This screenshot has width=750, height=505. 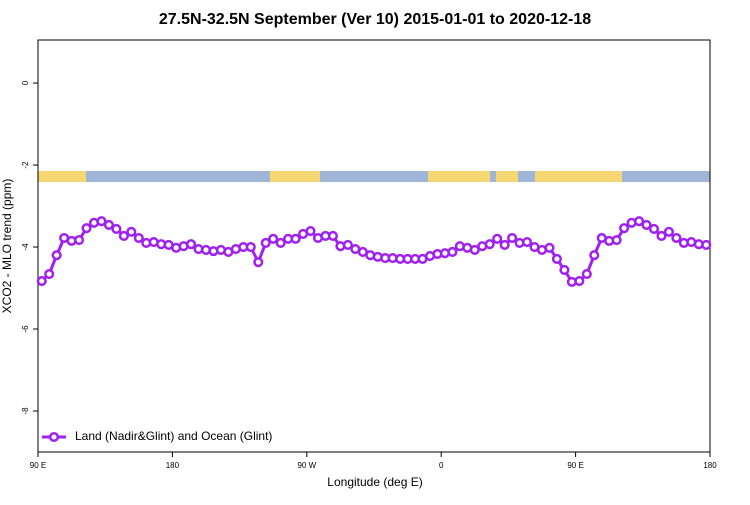 What do you see at coordinates (173, 436) in the screenshot?
I see `legend-label: Land (Nadir&Glint) and Ocean (Glint)` at bounding box center [173, 436].